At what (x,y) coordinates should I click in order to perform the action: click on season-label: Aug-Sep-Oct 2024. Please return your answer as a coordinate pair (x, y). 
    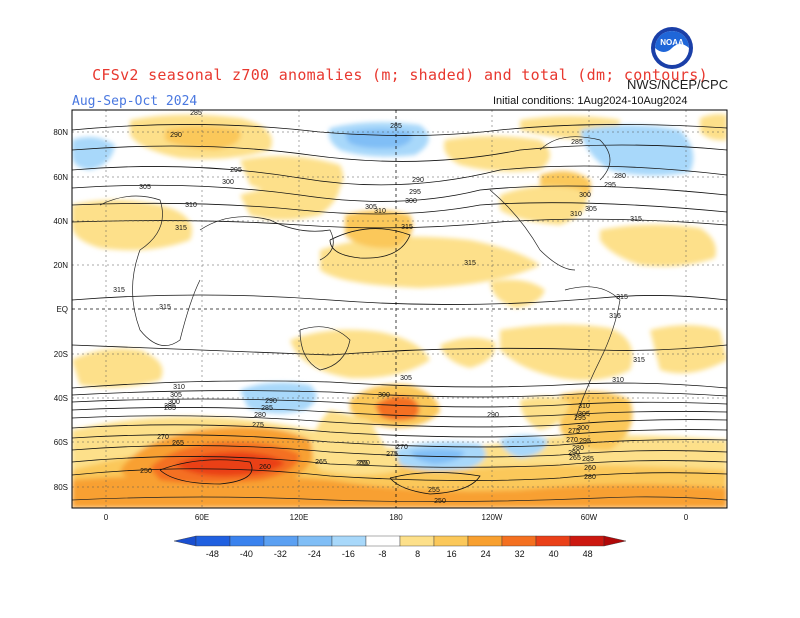
    Looking at the image, I should click on (135, 101).